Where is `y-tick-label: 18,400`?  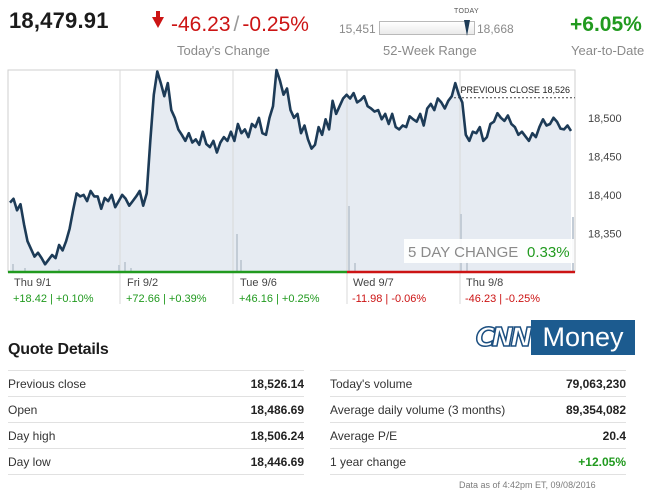 y-tick-label: 18,400 is located at coordinates (605, 196).